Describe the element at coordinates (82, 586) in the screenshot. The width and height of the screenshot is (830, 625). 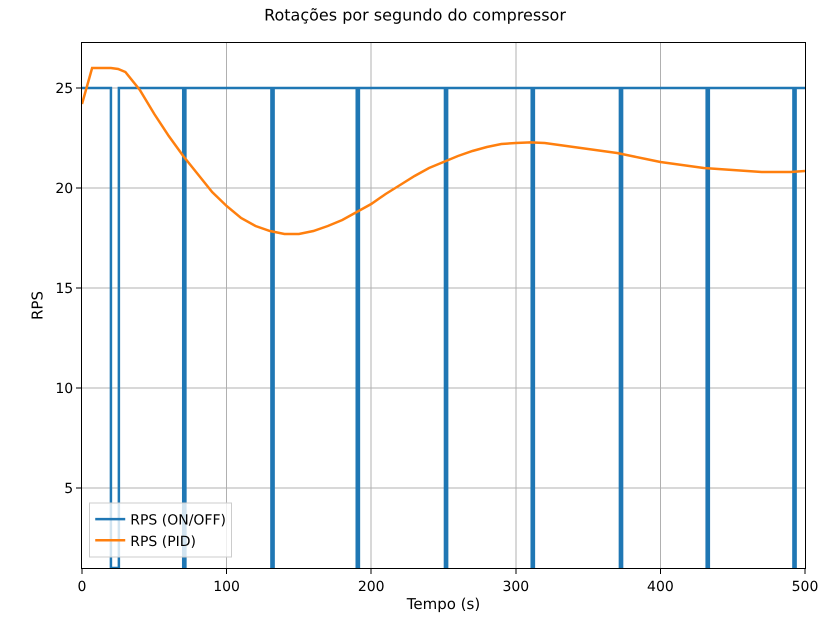
I see `x-tick-label: 0` at that location.